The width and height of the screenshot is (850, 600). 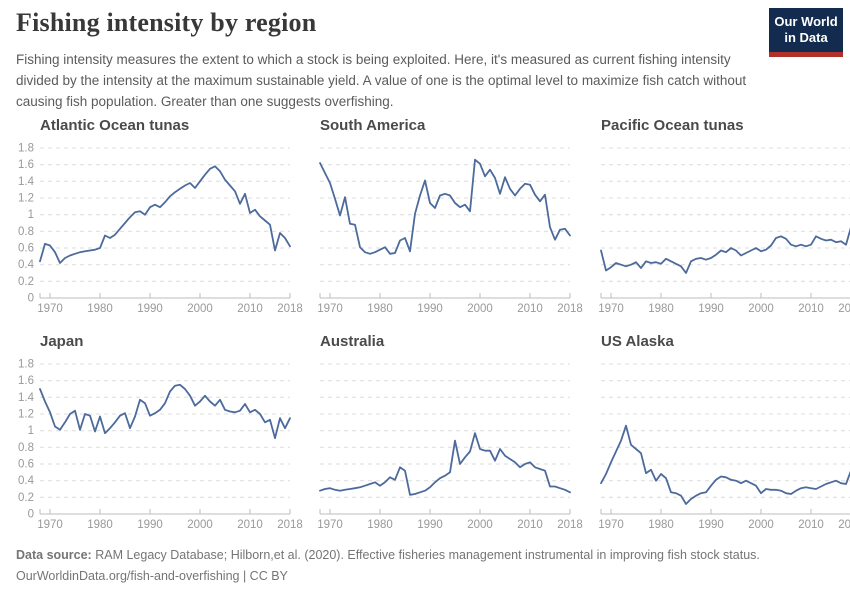 I want to click on panel-title: Atlantic Ocean tunas, so click(x=115, y=125).